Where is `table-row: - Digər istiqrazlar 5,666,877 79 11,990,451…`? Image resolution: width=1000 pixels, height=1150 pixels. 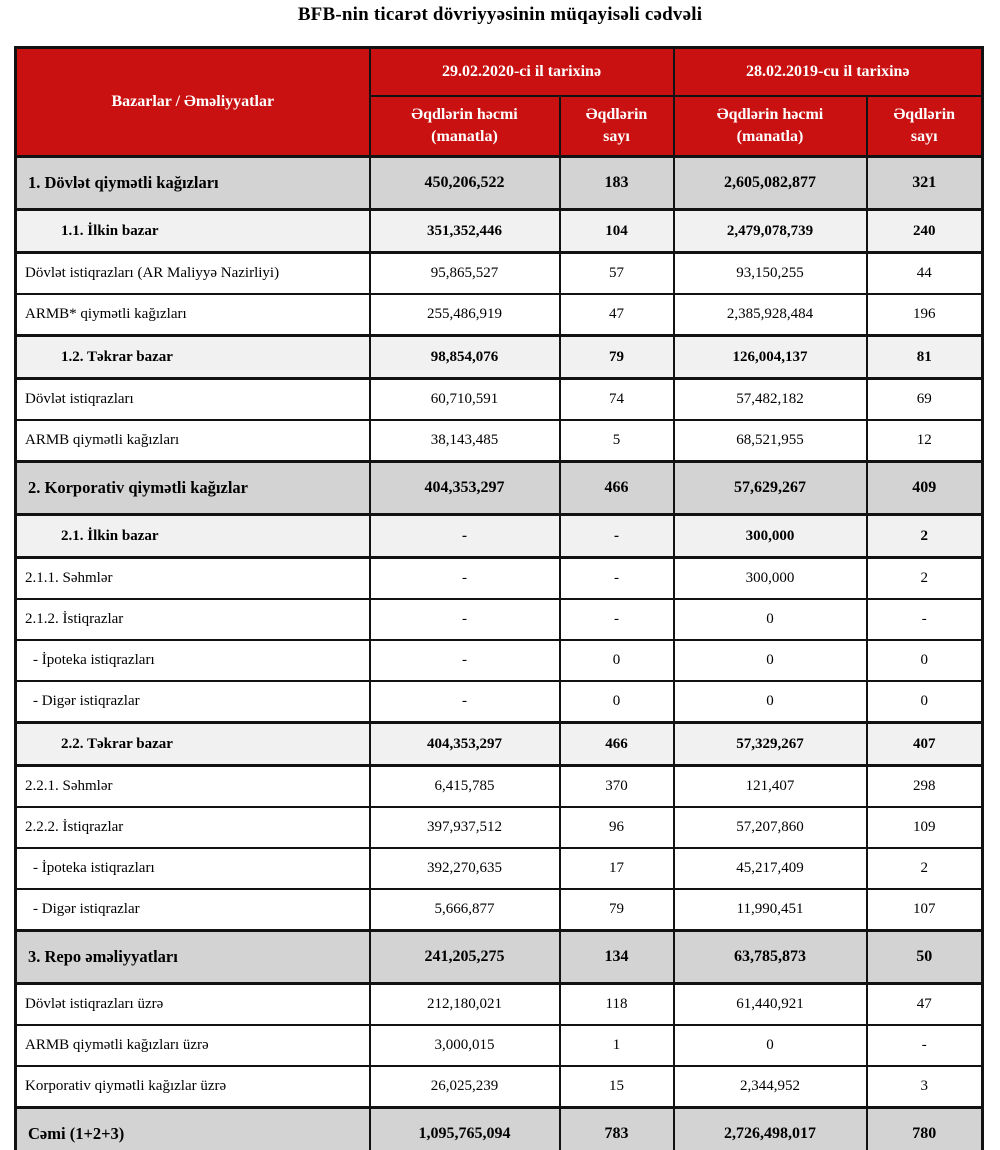 table-row: - Digər istiqrazlar 5,666,877 79 11,990,451… is located at coordinates (499, 910).